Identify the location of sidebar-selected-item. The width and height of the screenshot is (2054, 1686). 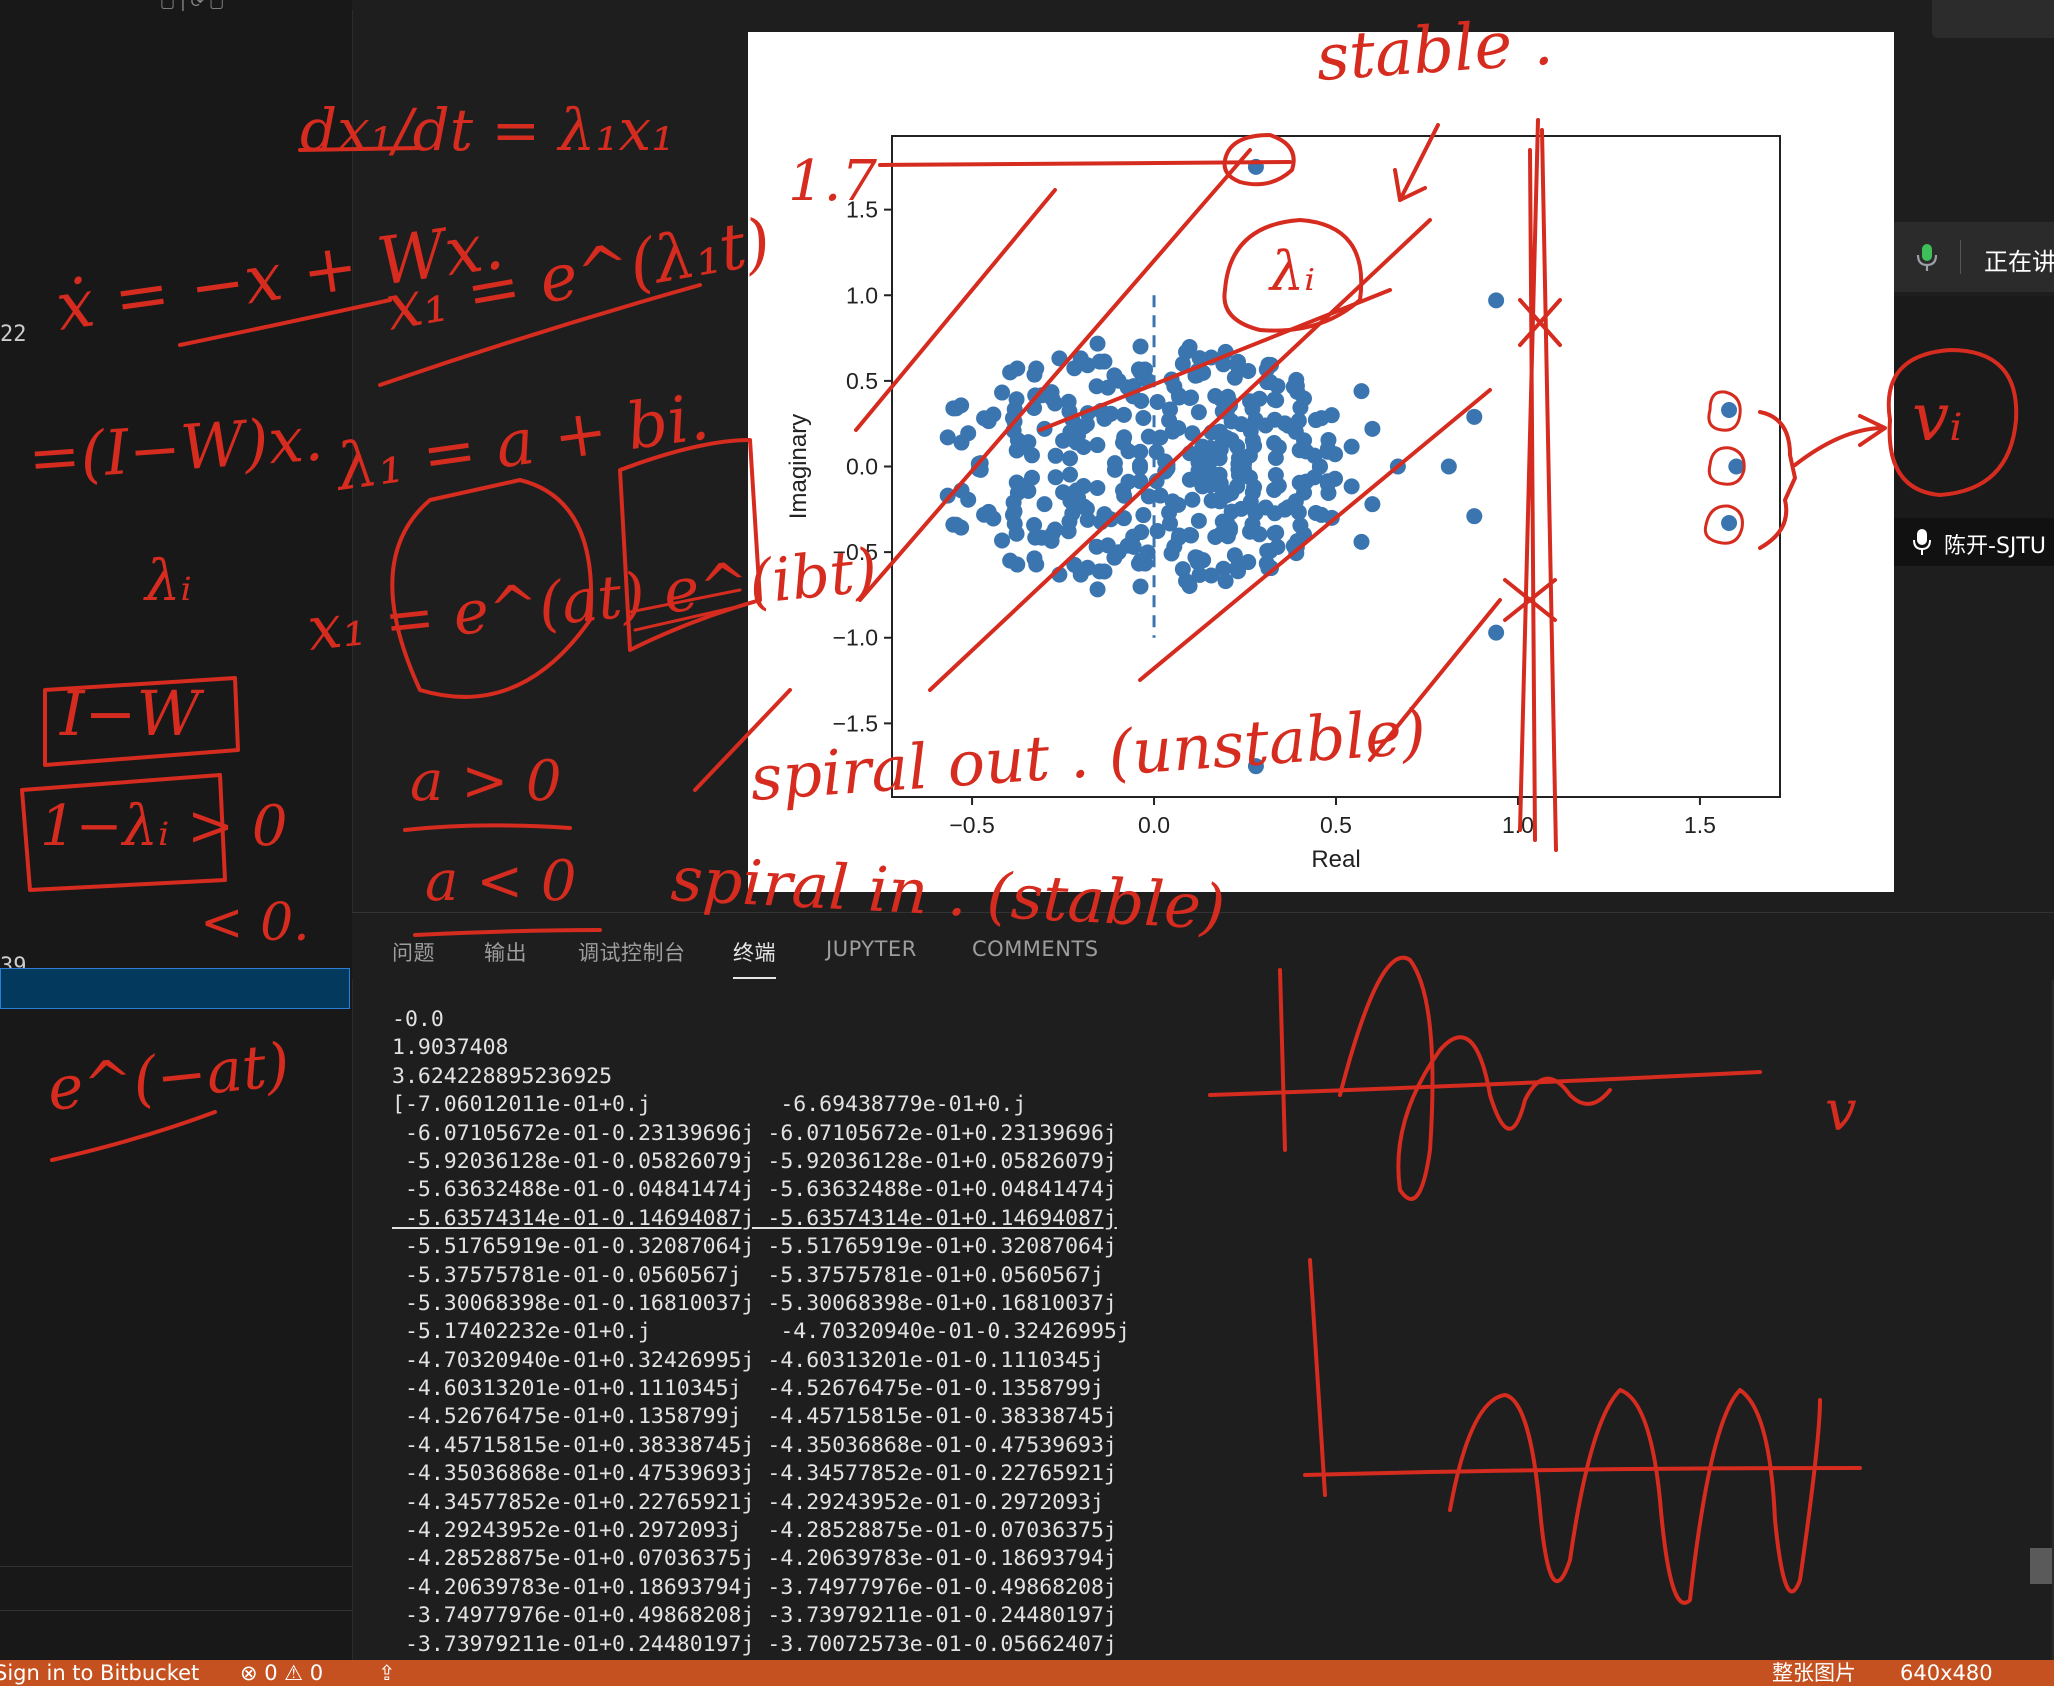
(175, 988).